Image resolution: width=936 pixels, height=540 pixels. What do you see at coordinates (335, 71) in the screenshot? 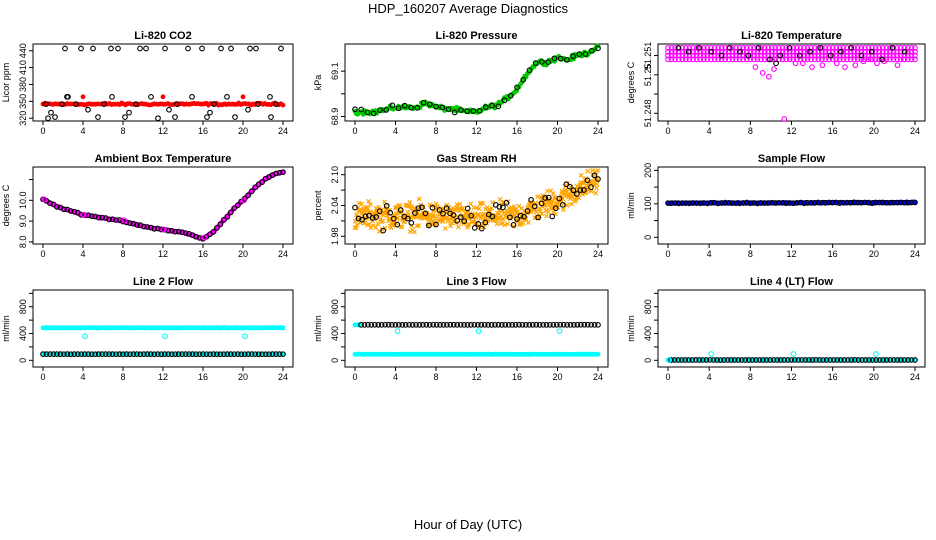
I see `y-tick-label: 69.1` at bounding box center [335, 71].